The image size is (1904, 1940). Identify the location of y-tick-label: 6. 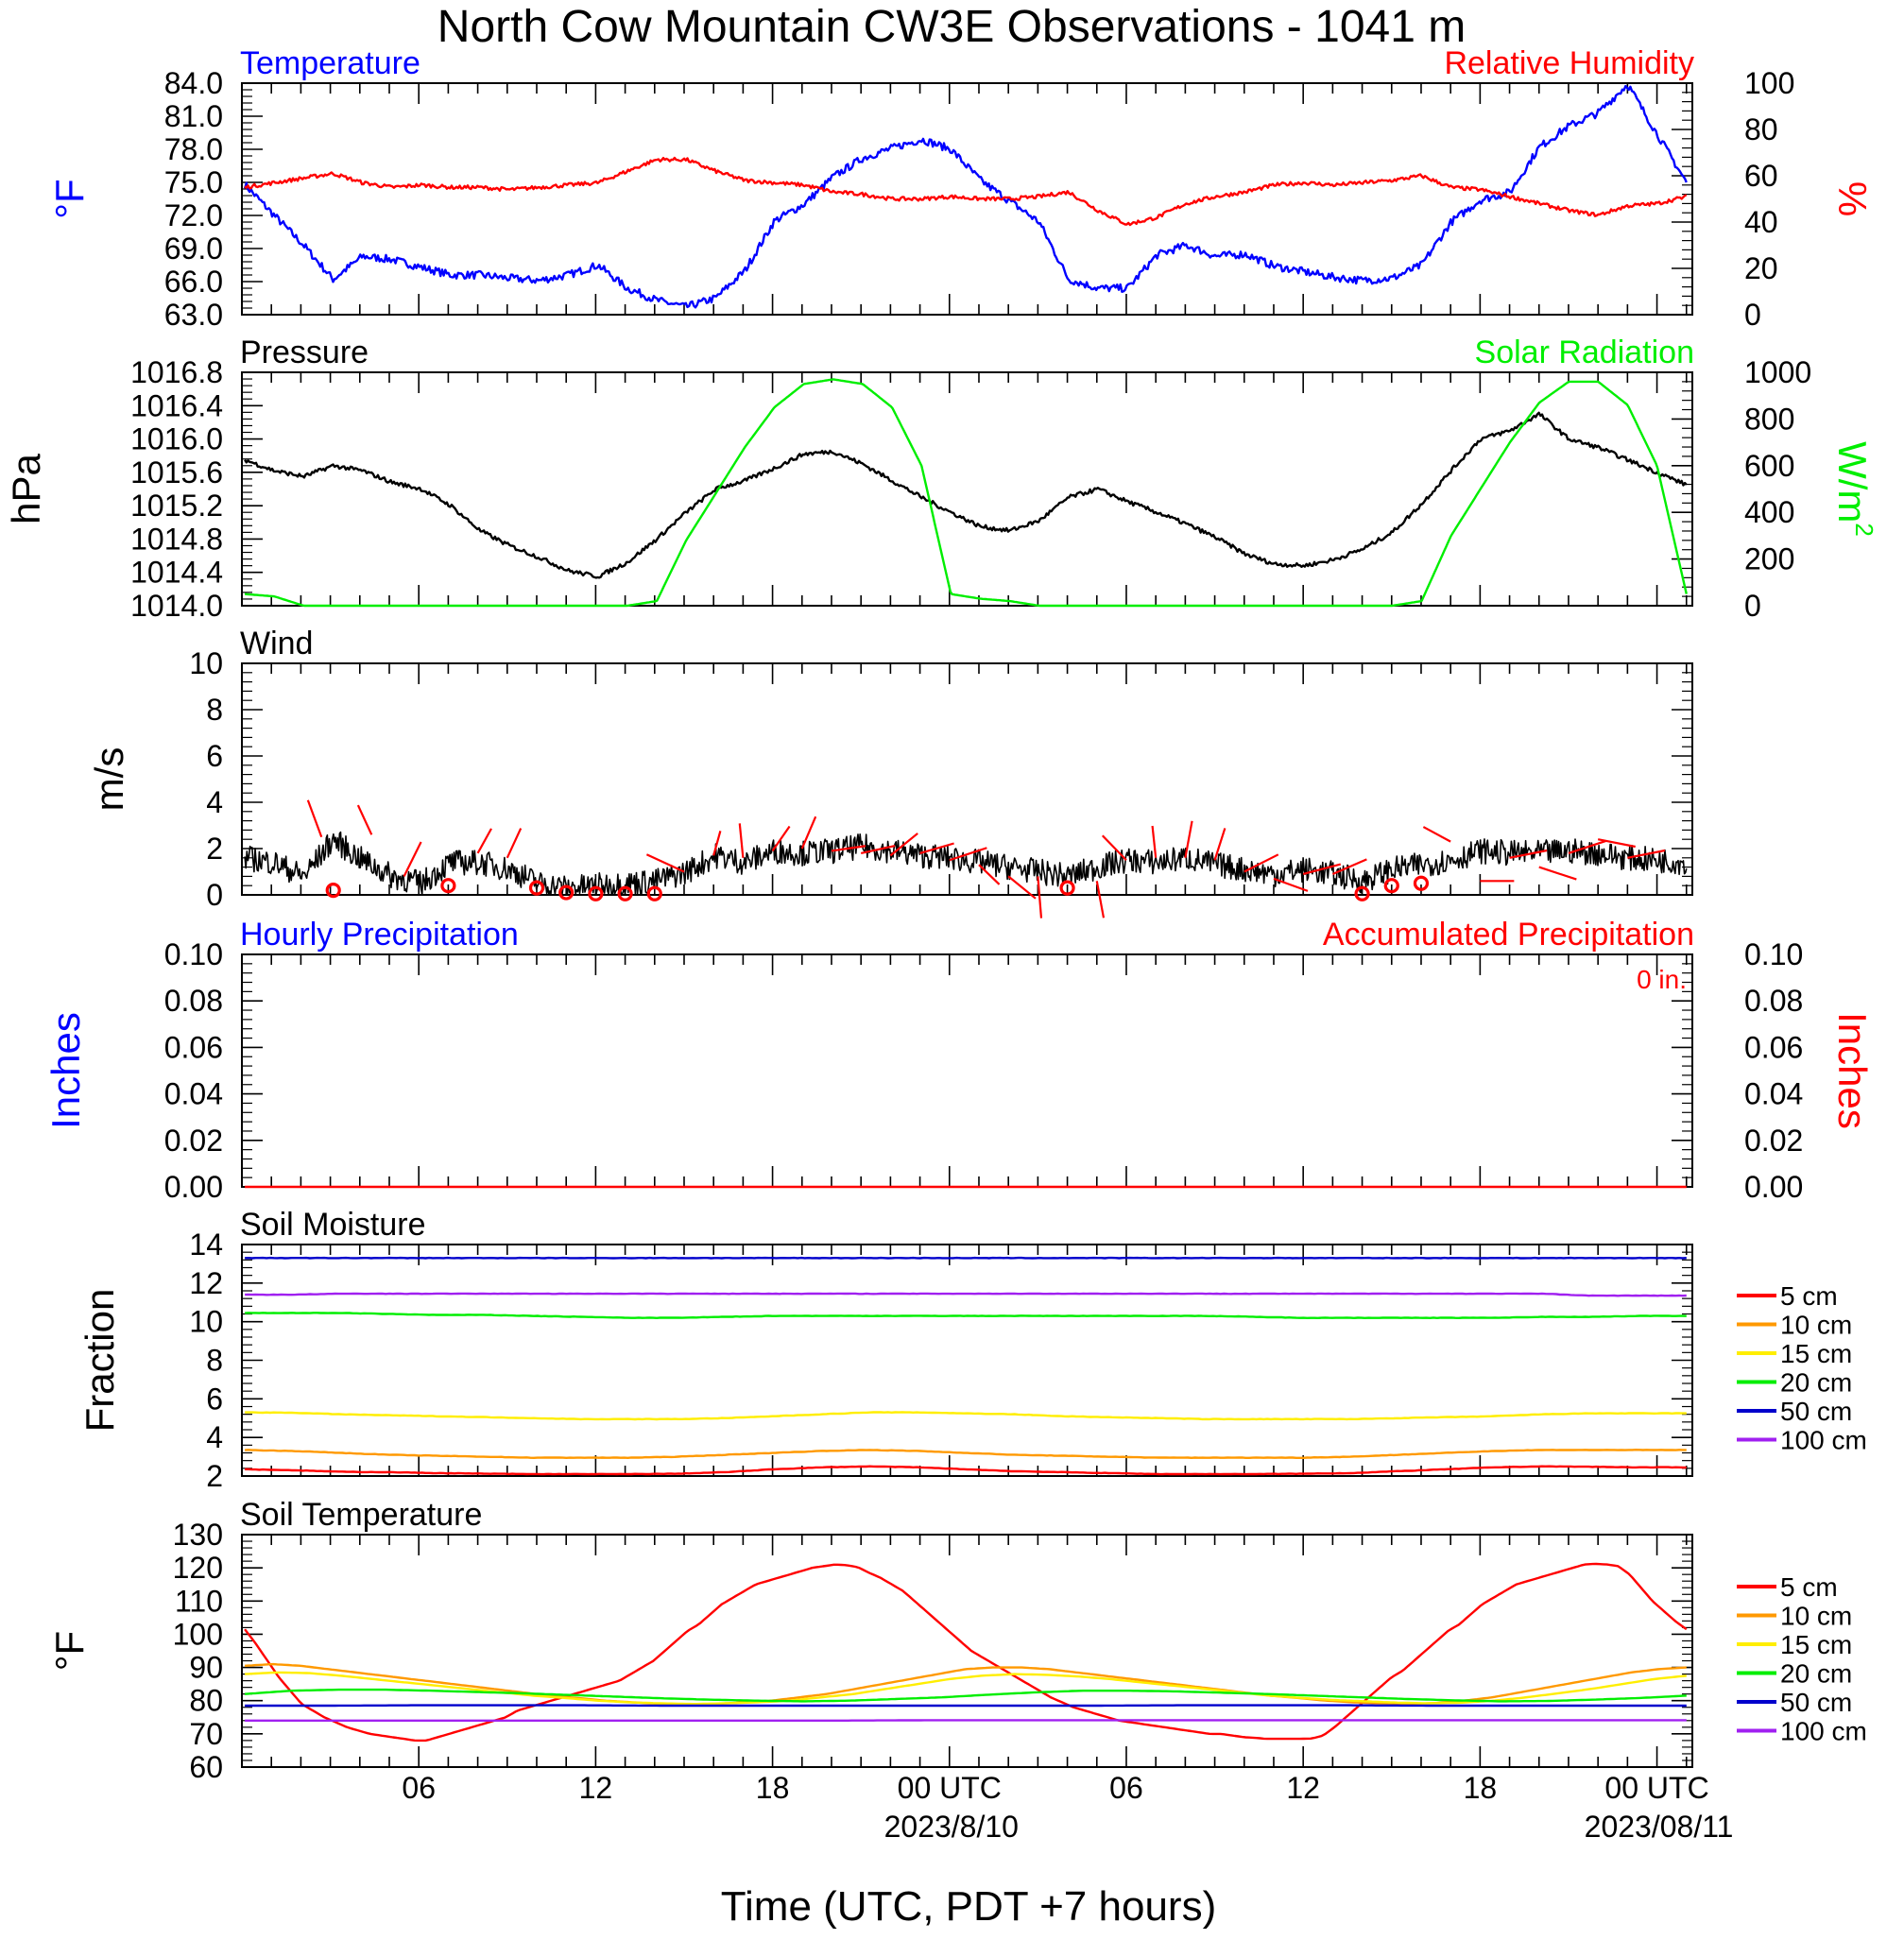
(214, 756).